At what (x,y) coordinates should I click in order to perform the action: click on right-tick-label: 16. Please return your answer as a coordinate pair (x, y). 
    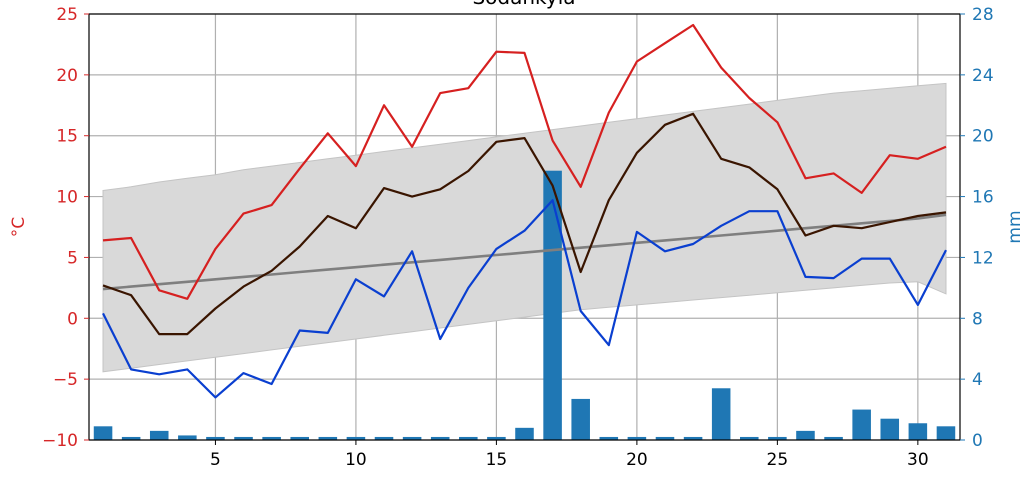
    Looking at the image, I should click on (983, 198).